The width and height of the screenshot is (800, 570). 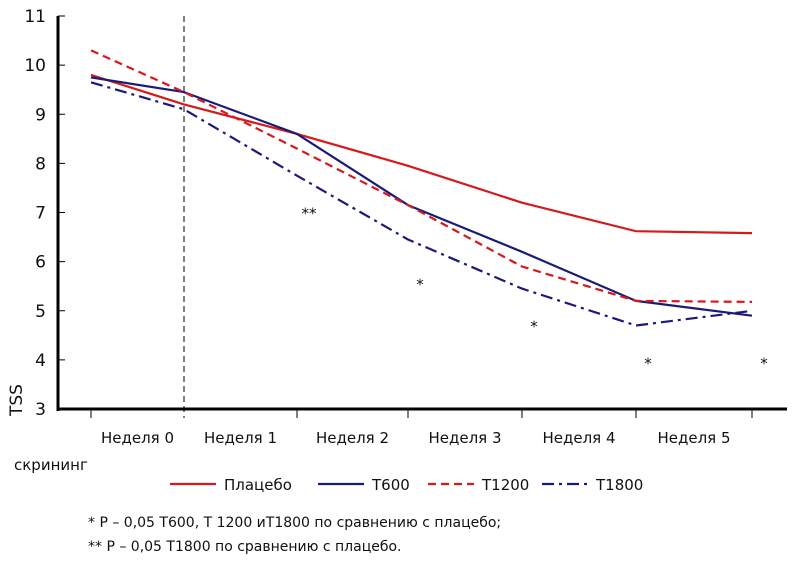 I want to click on x-tick-label: Неделя 3, so click(x=464, y=438).